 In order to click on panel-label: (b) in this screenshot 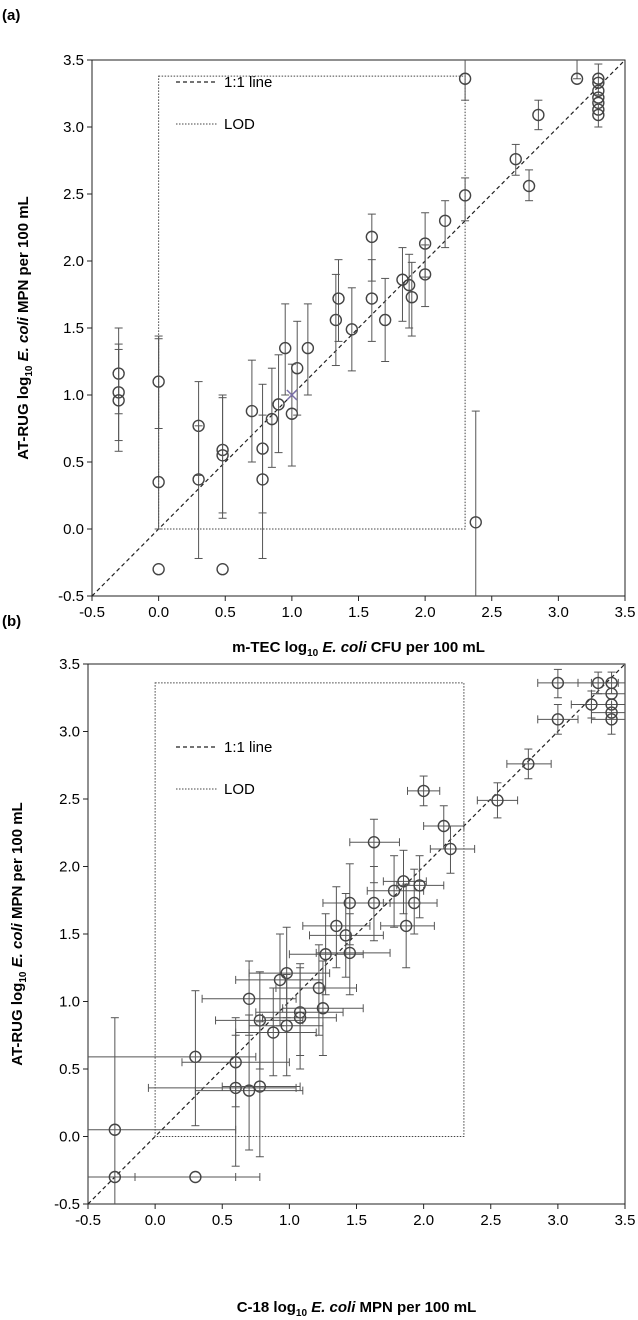, I will do `click(11, 621)`.